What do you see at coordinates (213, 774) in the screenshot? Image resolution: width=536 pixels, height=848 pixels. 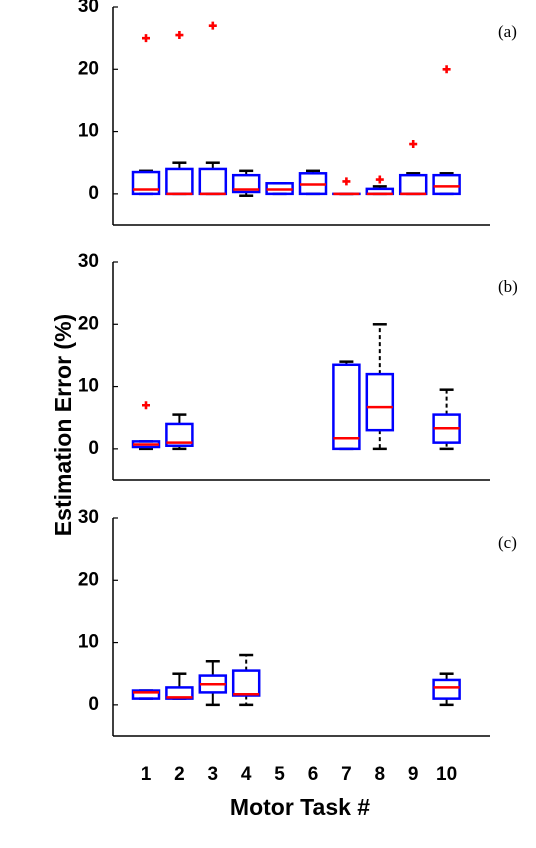 I see `x-tick-label: 3` at bounding box center [213, 774].